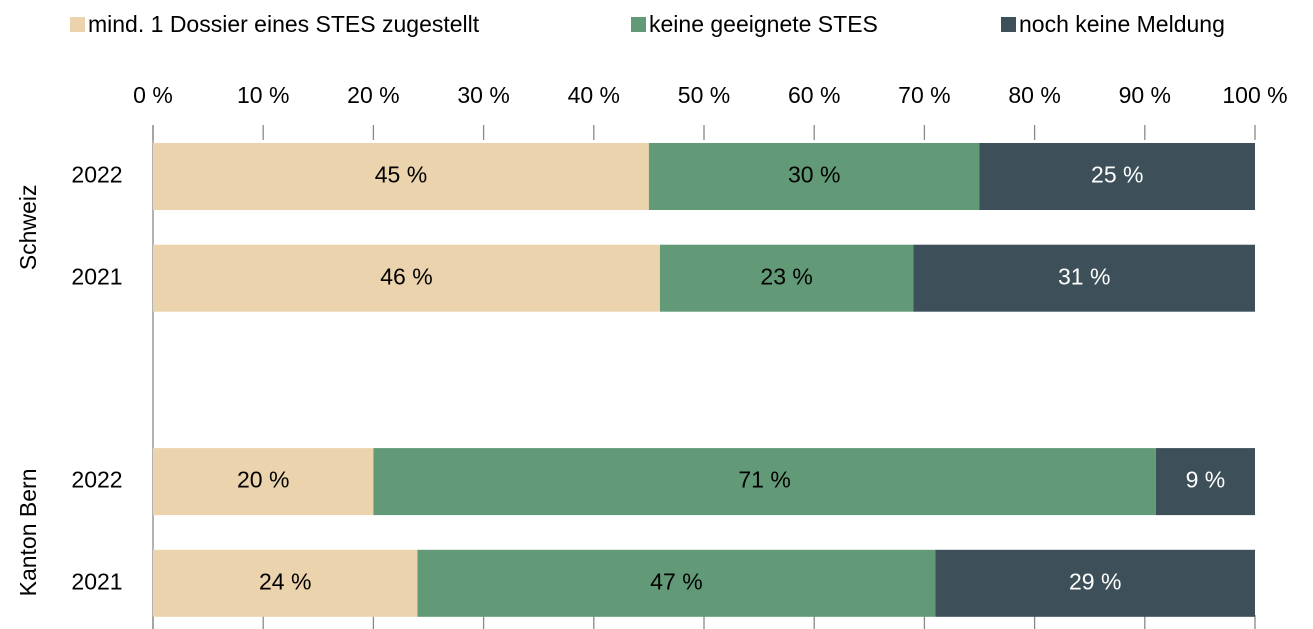 The width and height of the screenshot is (1313, 629). I want to click on x-tick-label: 90 %, so click(1145, 95).